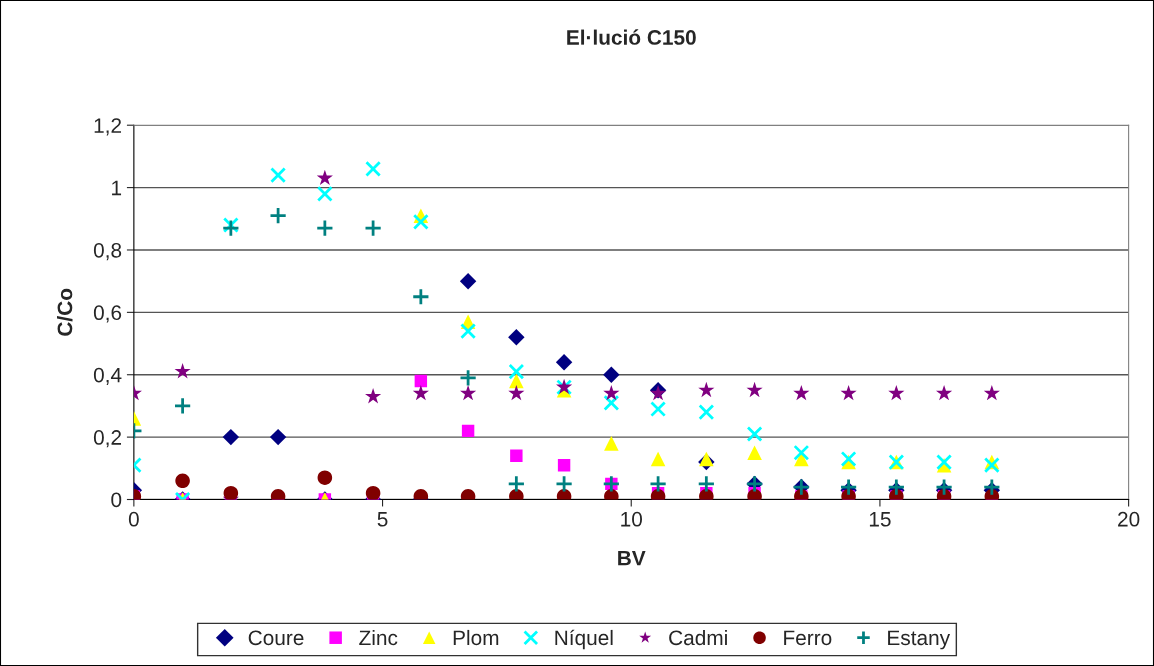 The width and height of the screenshot is (1154, 666). What do you see at coordinates (116, 500) in the screenshot?
I see `y-tick-label: 0` at bounding box center [116, 500].